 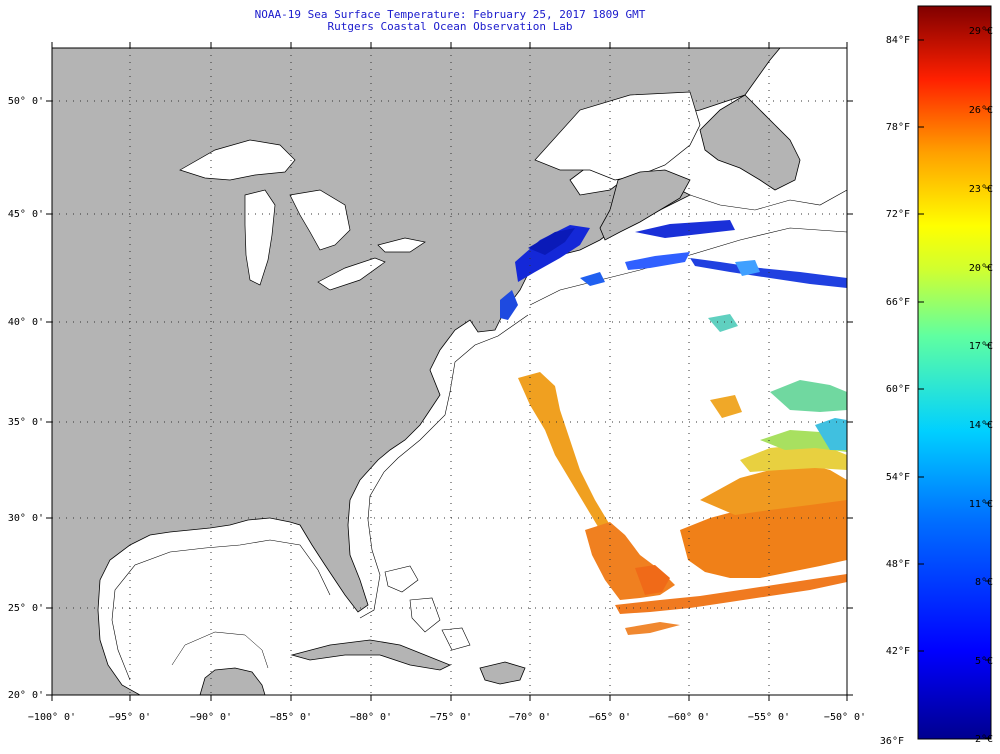 What do you see at coordinates (898, 389) in the screenshot?
I see `fahrenheit-label: 60°F` at bounding box center [898, 389].